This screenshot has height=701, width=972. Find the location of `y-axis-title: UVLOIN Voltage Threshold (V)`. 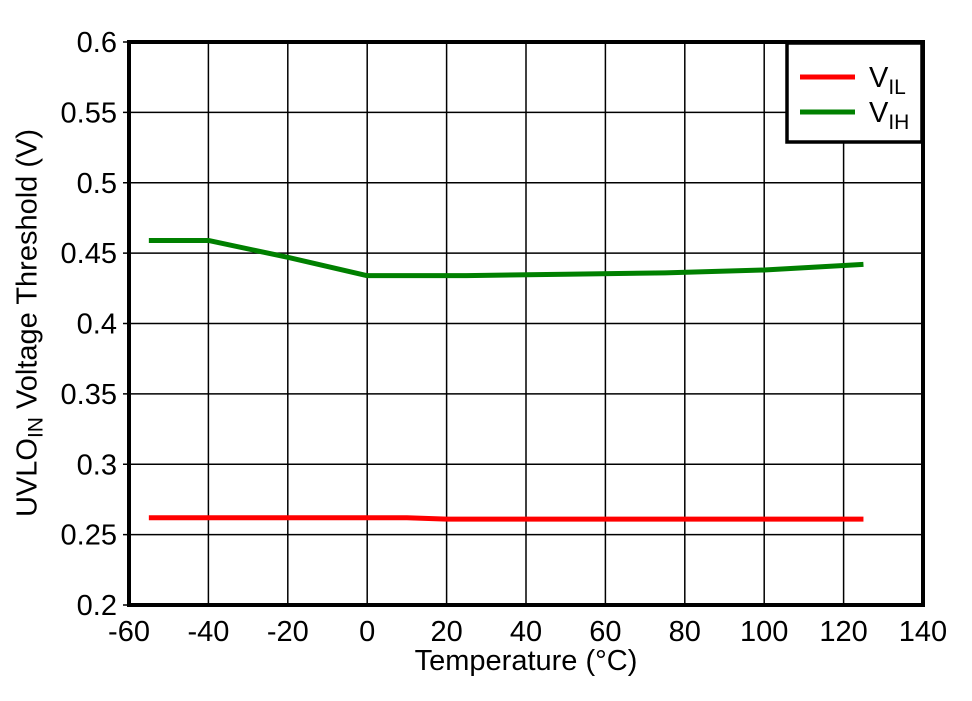

y-axis-title: UVLOIN Voltage Threshold (V) is located at coordinates (30, 323).